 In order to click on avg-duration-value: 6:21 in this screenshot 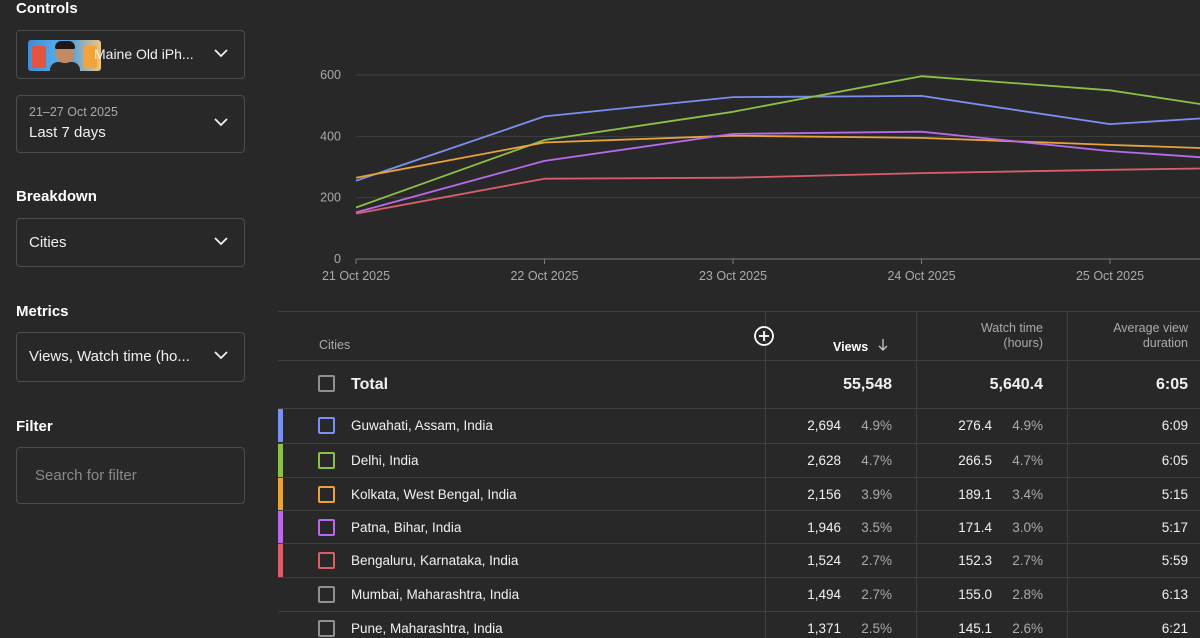, I will do `click(1174, 628)`.